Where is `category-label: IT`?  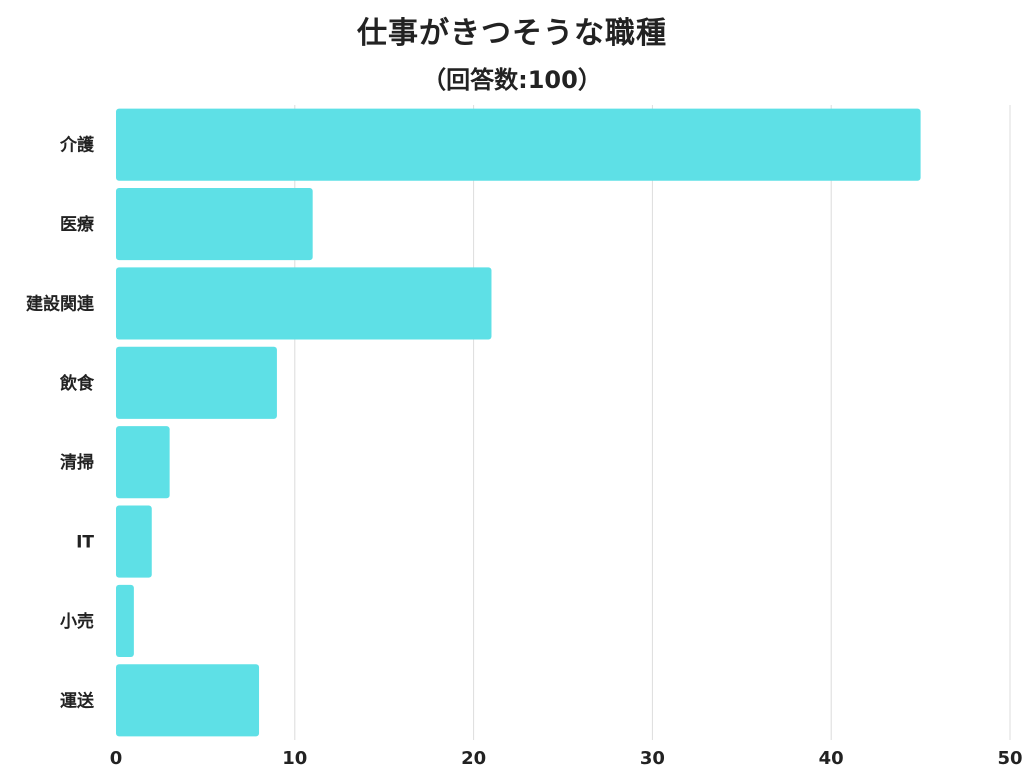 category-label: IT is located at coordinates (85, 543).